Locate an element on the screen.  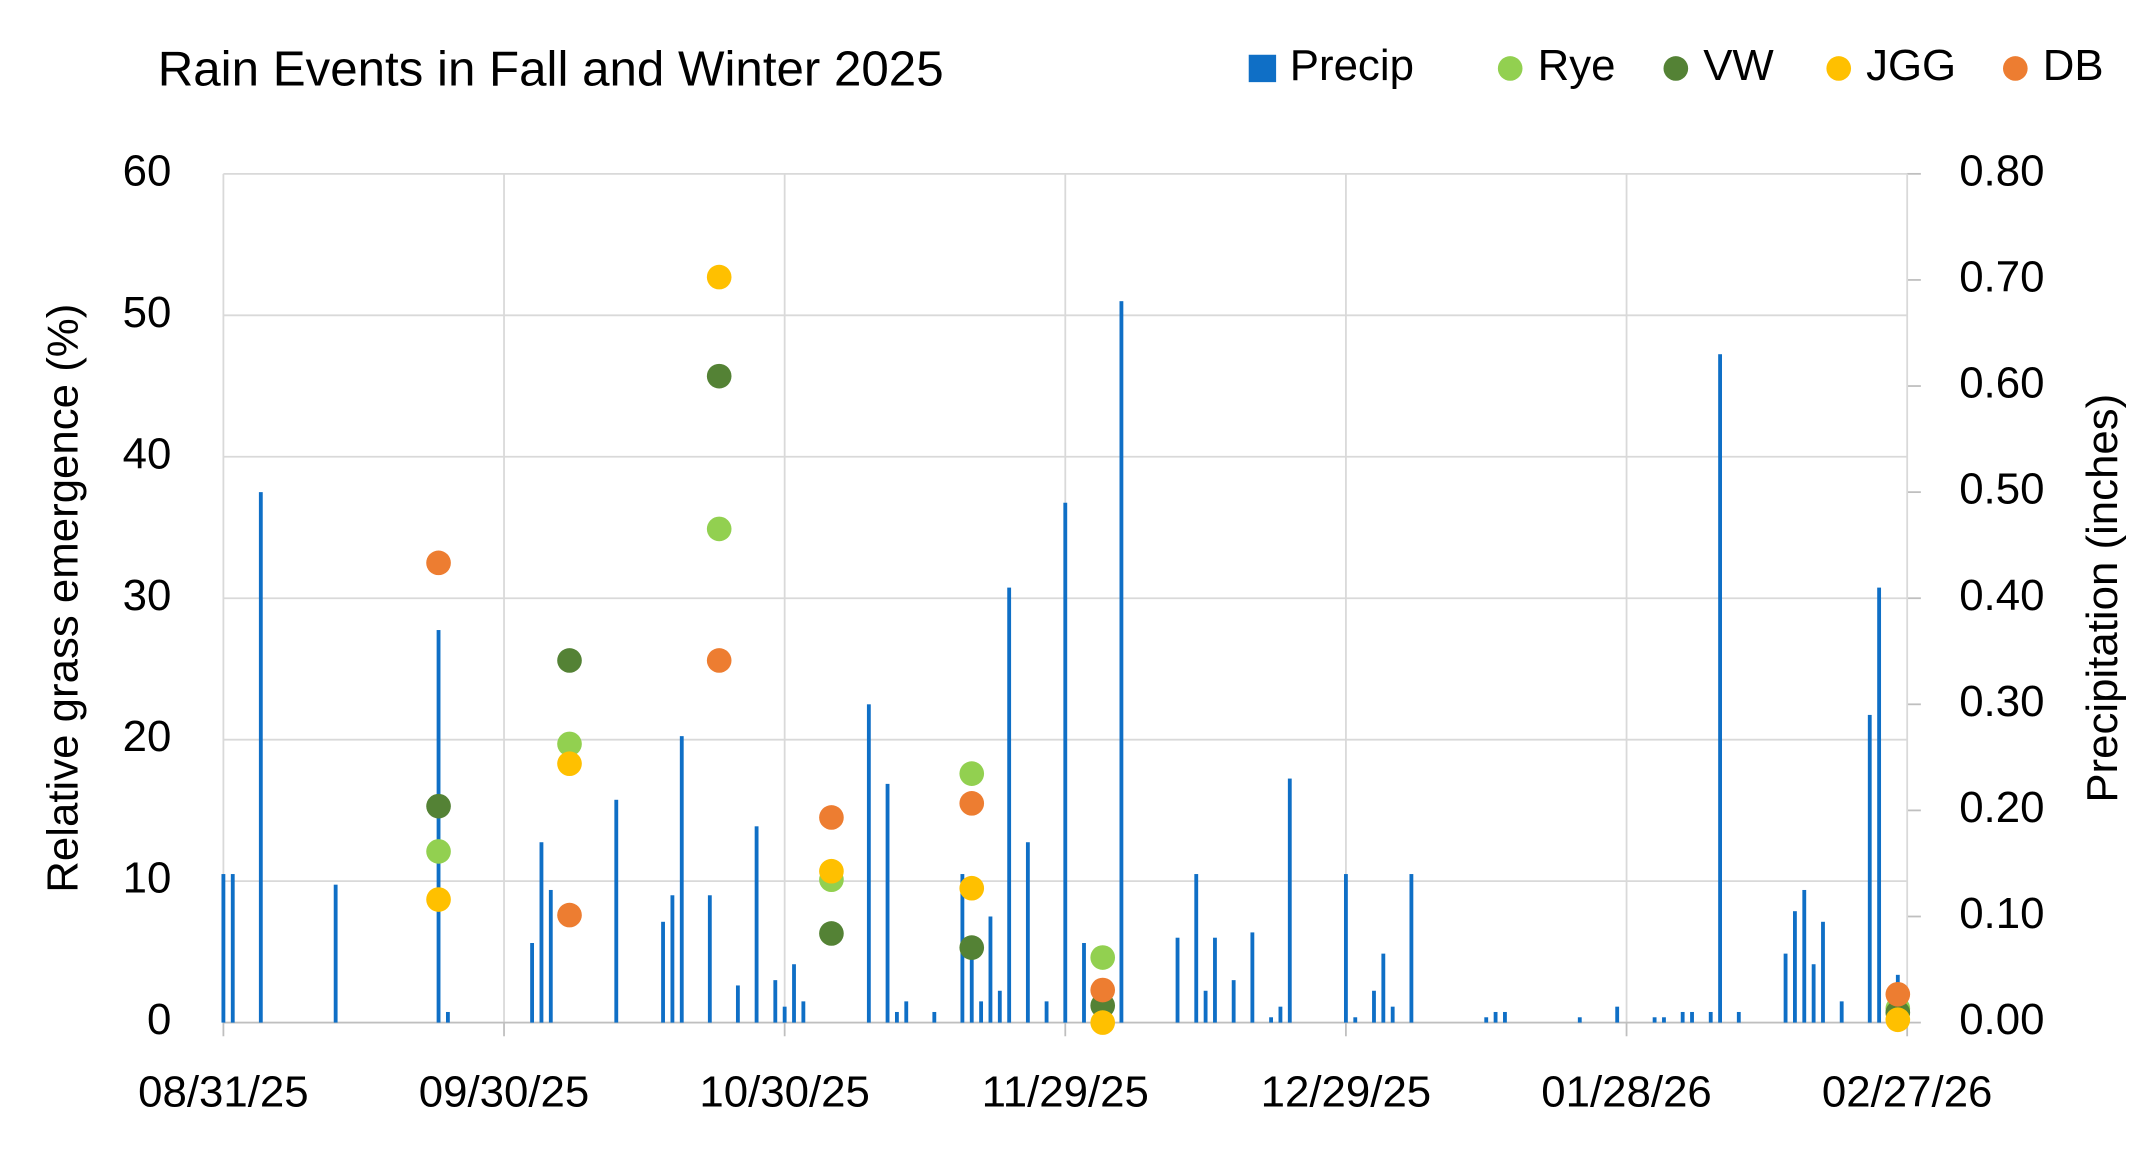
x-tick-label: 01/28/26 is located at coordinates (1626, 1092).